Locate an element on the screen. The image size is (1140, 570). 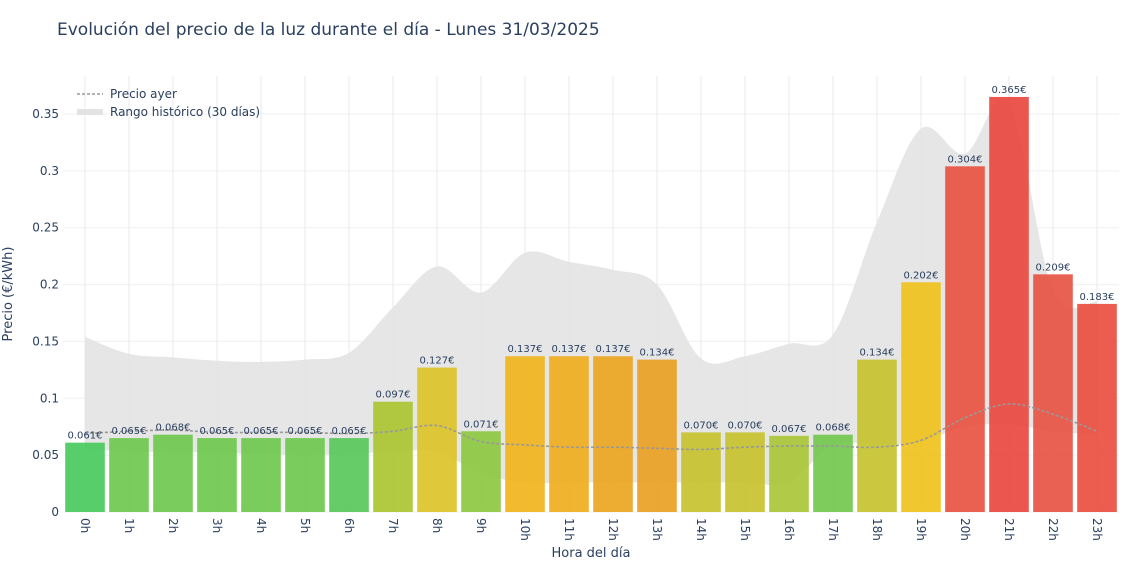
bar-value-label: 0.183€ is located at coordinates (1097, 297).